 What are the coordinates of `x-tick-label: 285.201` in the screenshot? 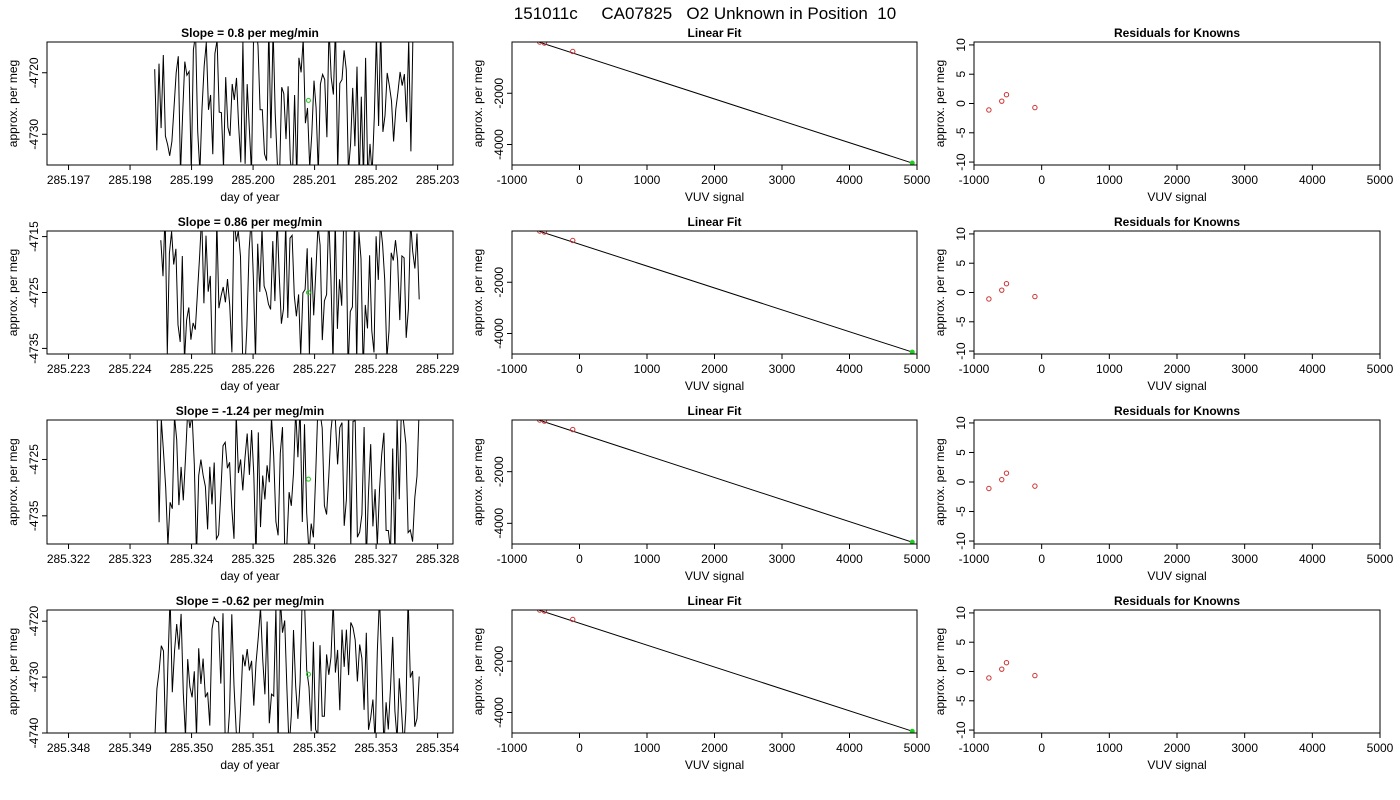 It's located at (315, 180).